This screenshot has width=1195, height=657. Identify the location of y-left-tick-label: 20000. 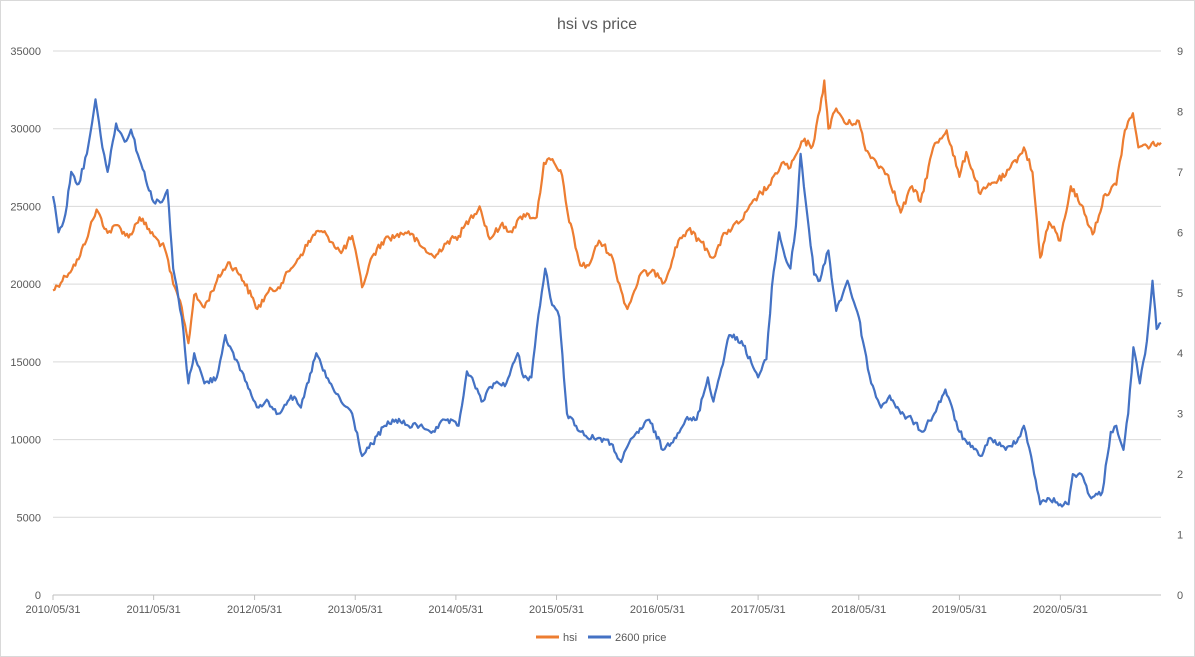
(25, 285).